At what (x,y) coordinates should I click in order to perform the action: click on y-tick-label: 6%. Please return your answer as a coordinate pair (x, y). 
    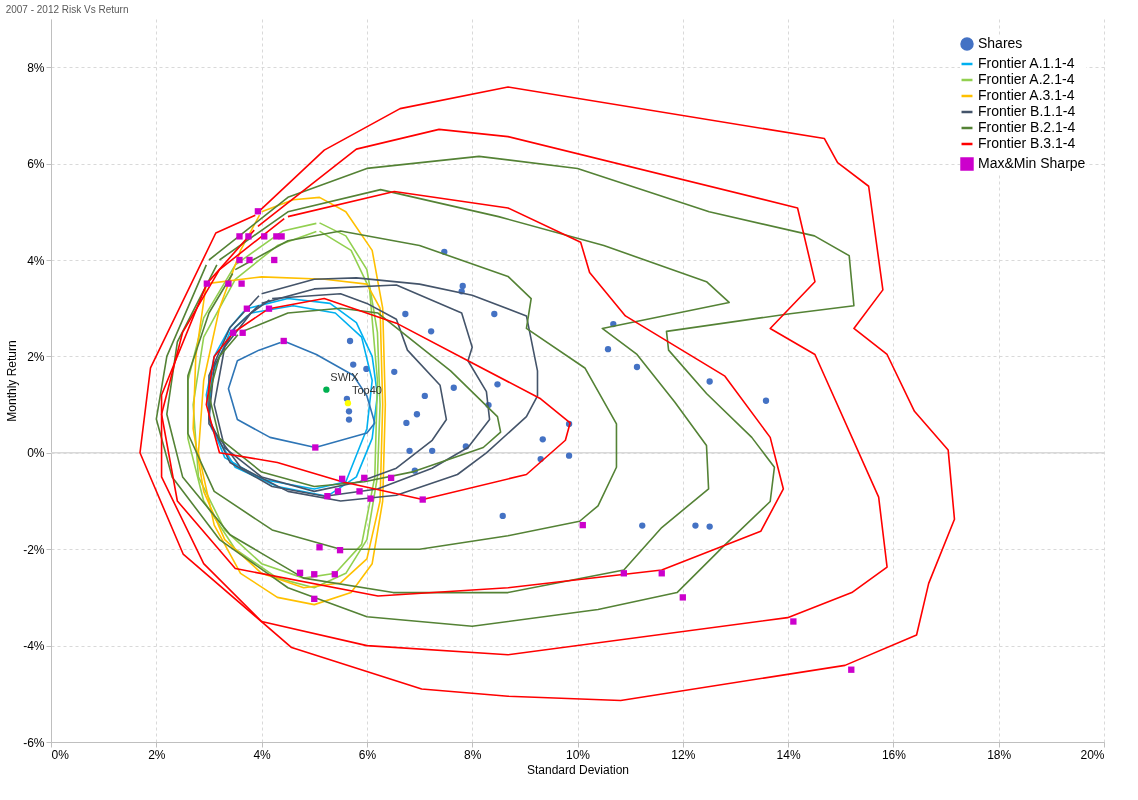
    Looking at the image, I should click on (36, 164).